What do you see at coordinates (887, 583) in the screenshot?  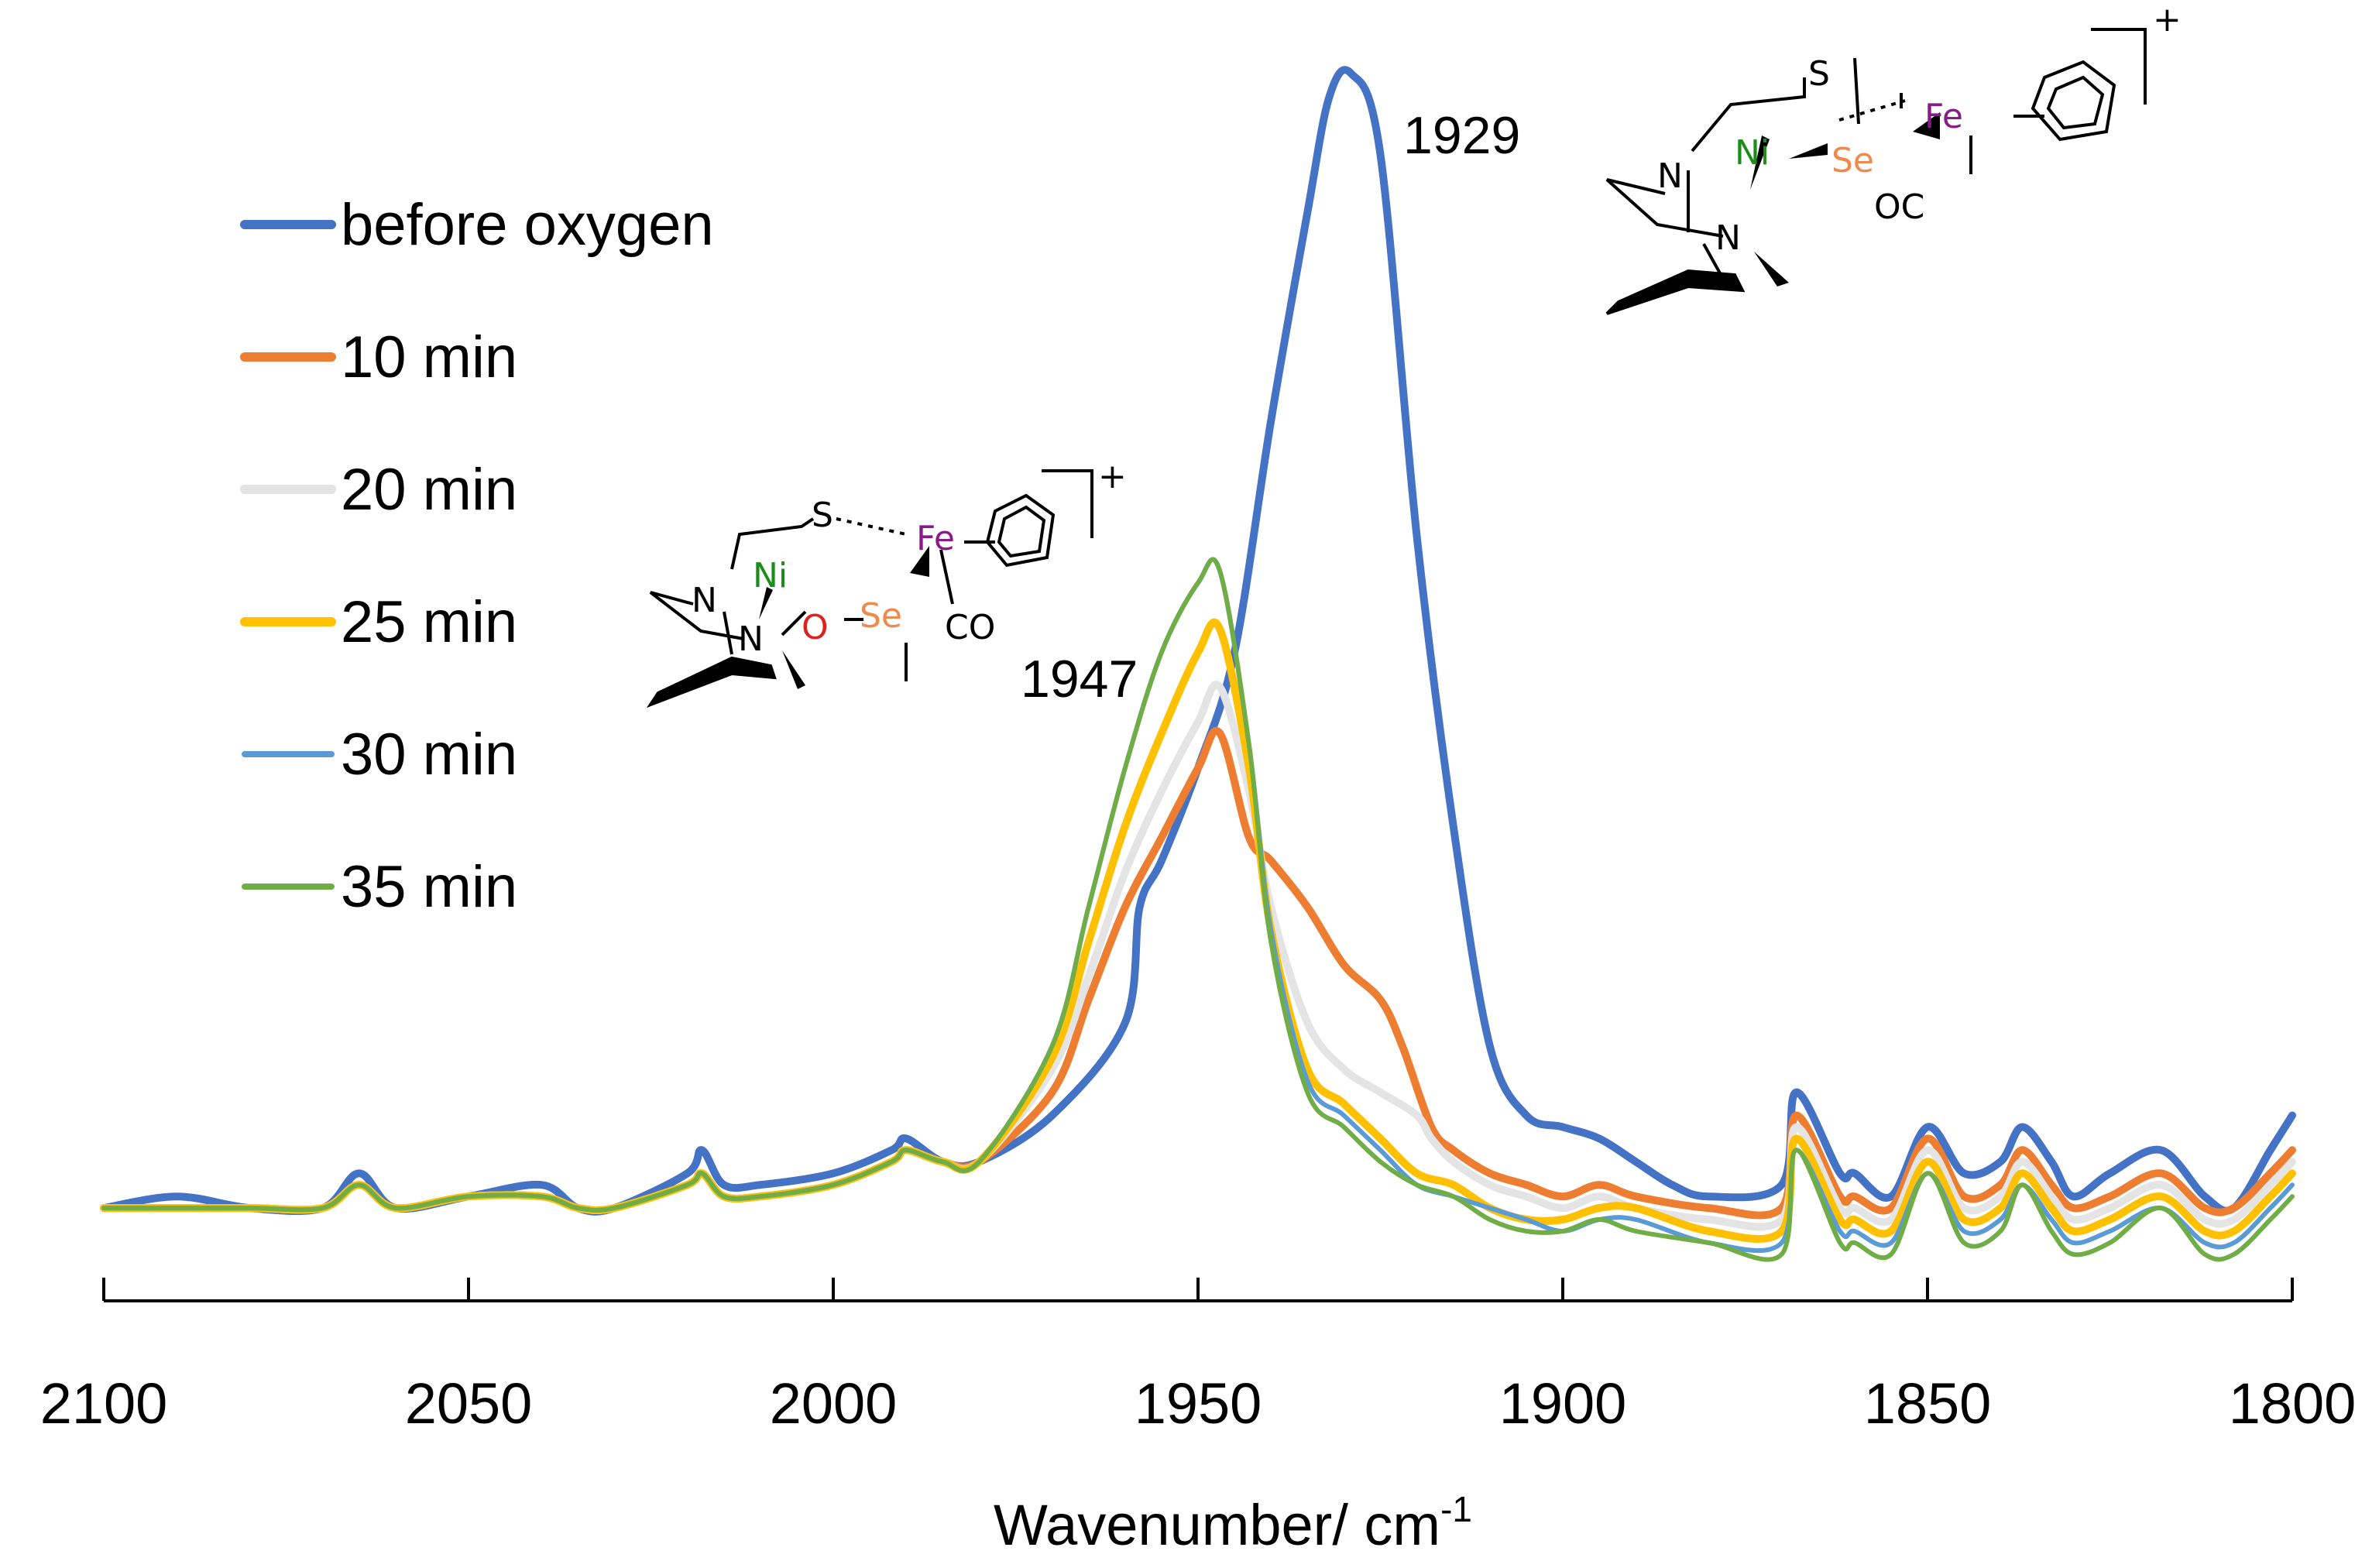 I see `molecule-structure-middle-left: S N Ni Fe N O Se CO +` at bounding box center [887, 583].